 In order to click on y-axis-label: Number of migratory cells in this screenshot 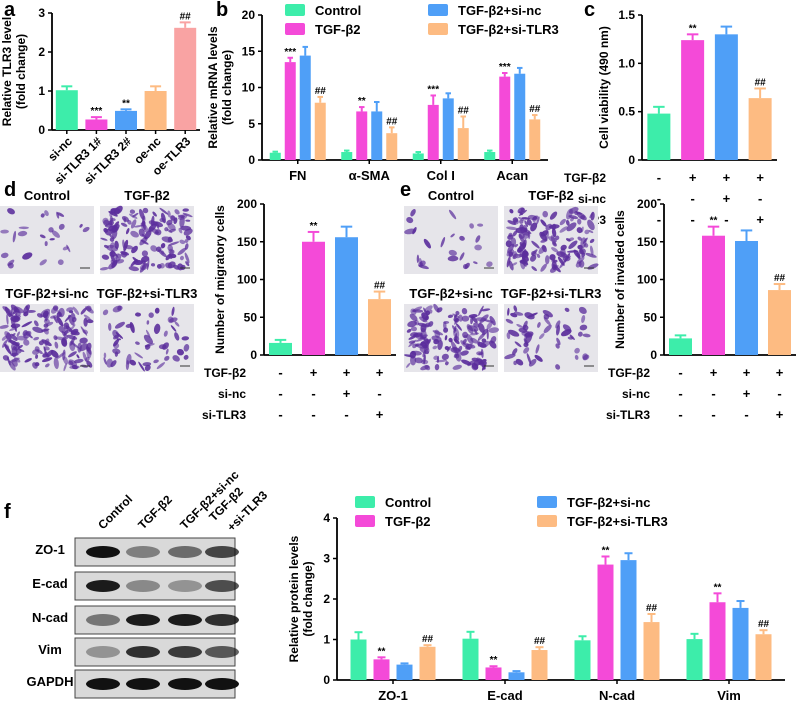, I will do `click(220, 279)`.